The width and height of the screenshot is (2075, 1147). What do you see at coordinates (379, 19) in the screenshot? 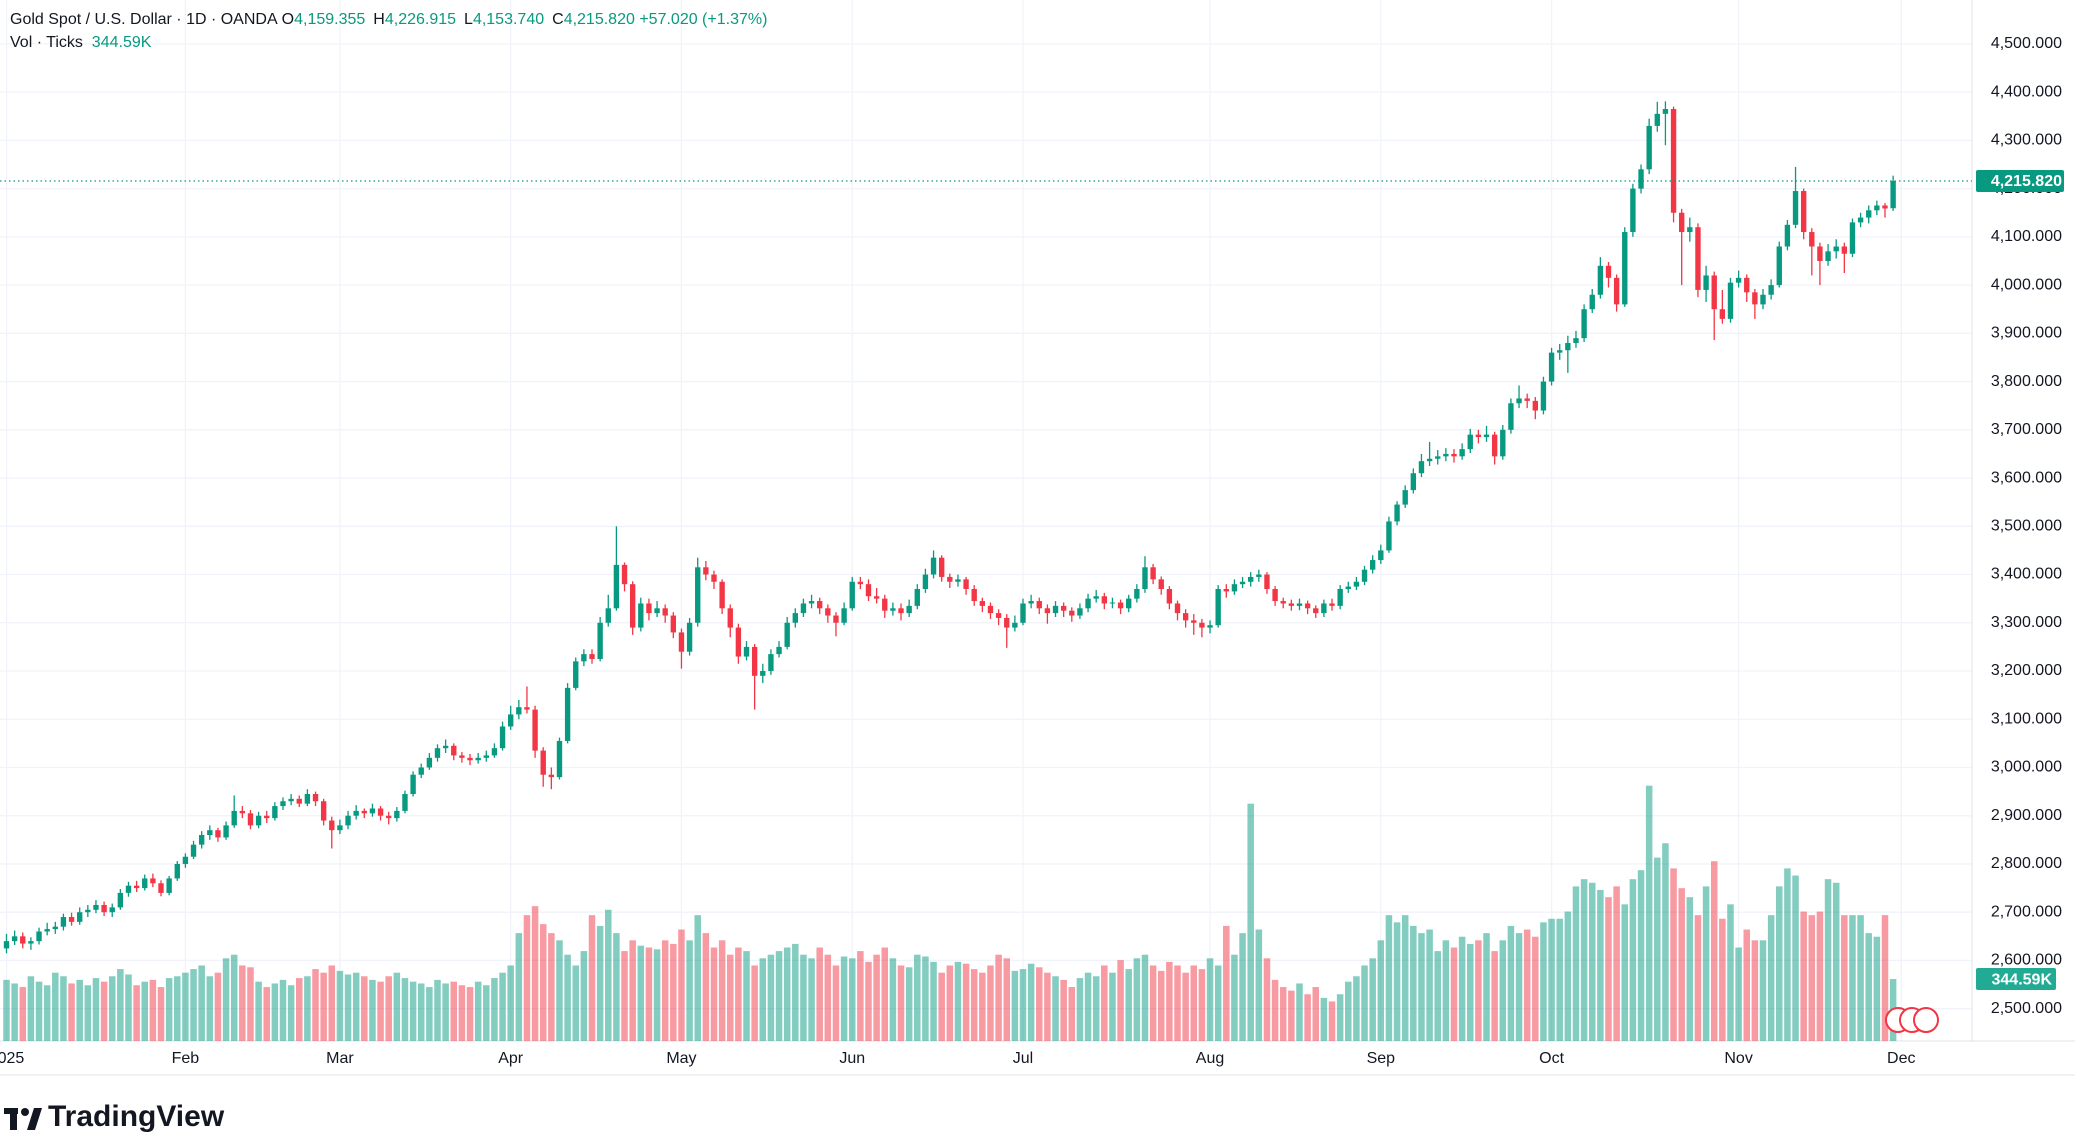
I see `field-key: H` at bounding box center [379, 19].